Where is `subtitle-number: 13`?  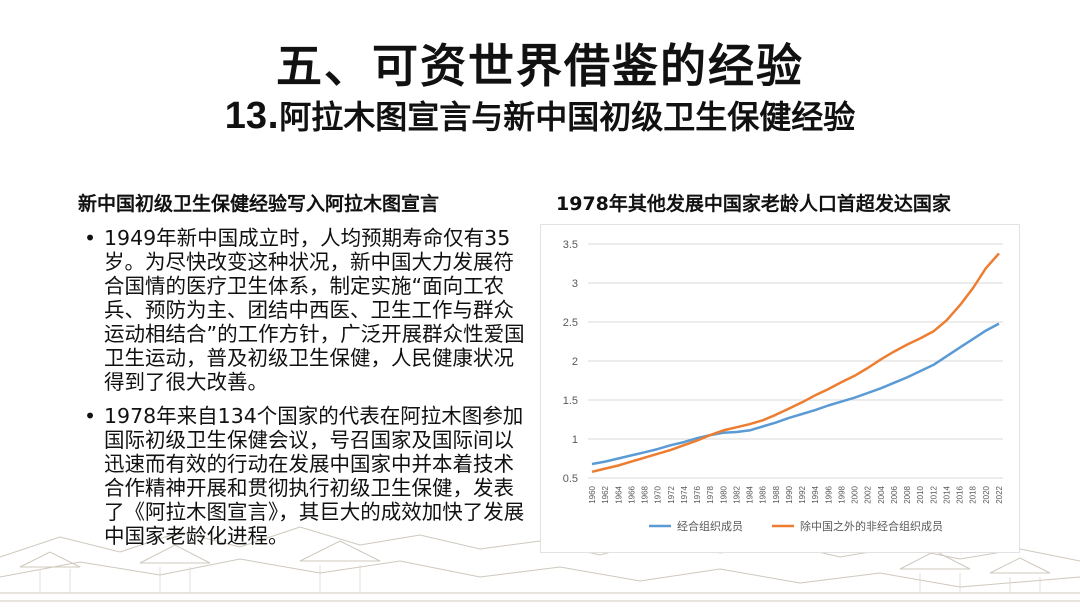
subtitle-number: 13 is located at coordinates (246, 116).